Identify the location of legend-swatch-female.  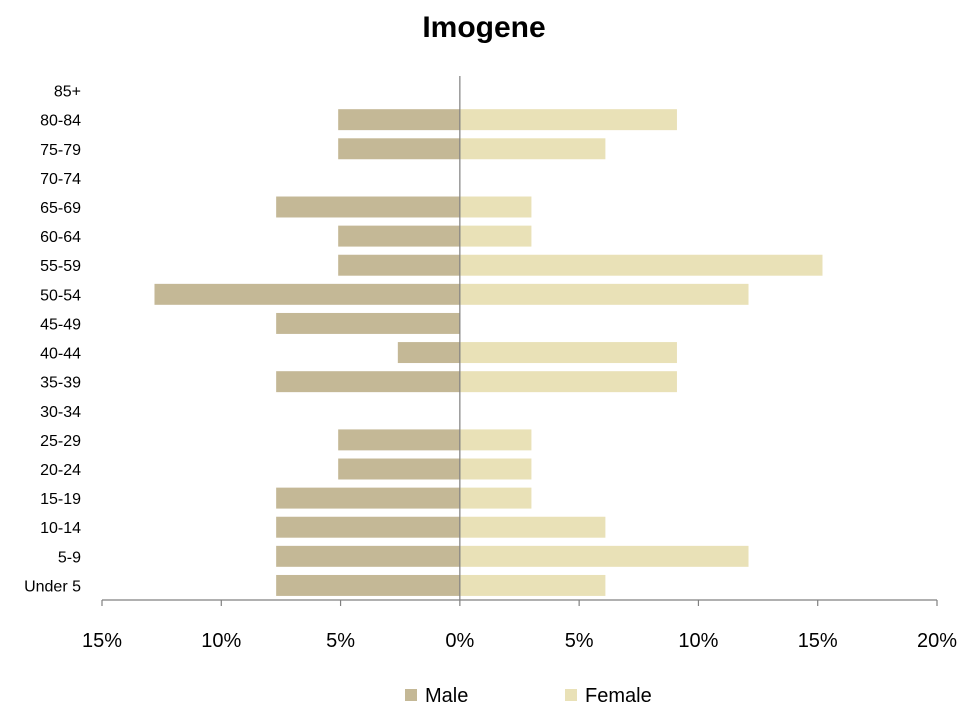
(571, 695).